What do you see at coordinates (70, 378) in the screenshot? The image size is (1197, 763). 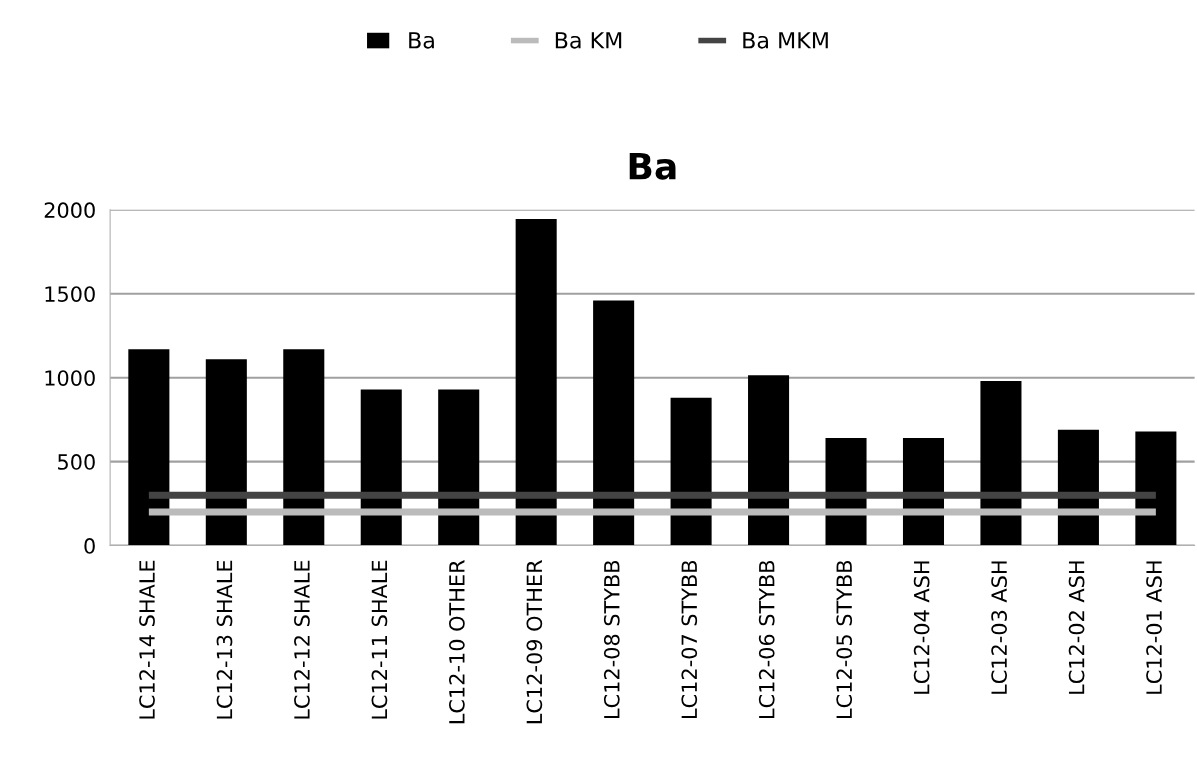 I see `y-tick-label: 1000` at bounding box center [70, 378].